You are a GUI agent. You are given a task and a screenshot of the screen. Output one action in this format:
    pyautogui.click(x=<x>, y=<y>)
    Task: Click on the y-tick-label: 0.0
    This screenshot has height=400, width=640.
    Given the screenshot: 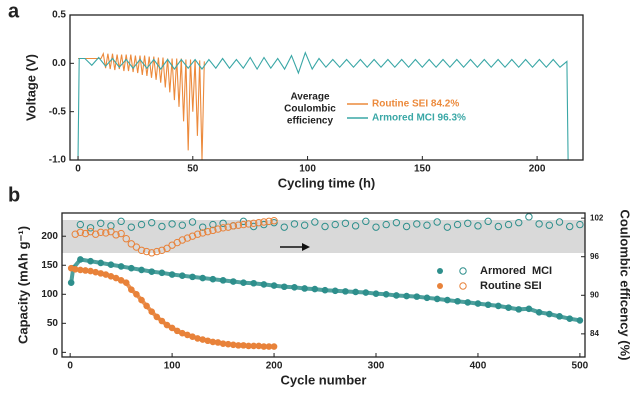 What is the action you would take?
    pyautogui.click(x=59, y=63)
    